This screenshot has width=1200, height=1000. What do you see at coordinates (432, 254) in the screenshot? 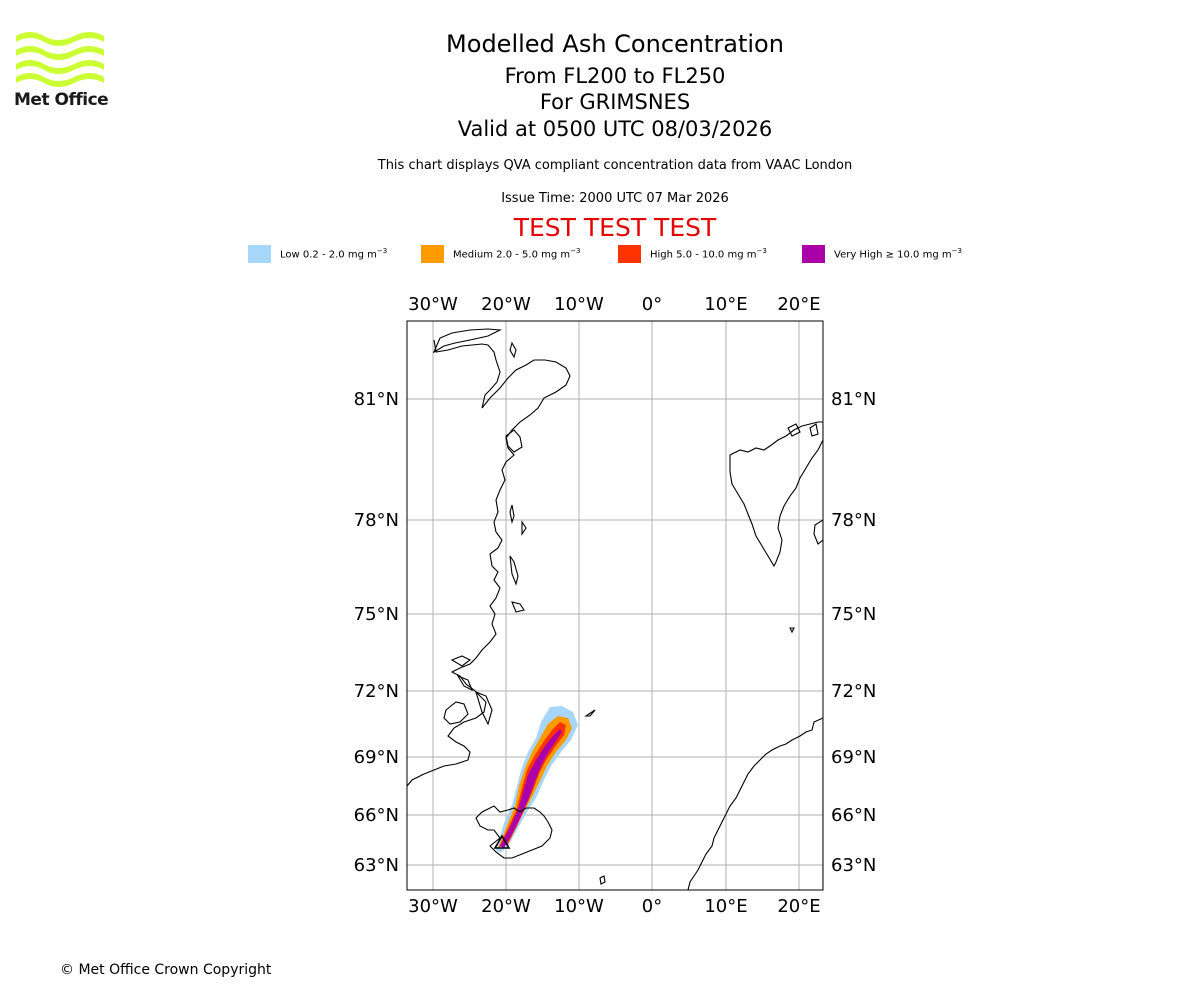
I see `legend-swatch-medium` at bounding box center [432, 254].